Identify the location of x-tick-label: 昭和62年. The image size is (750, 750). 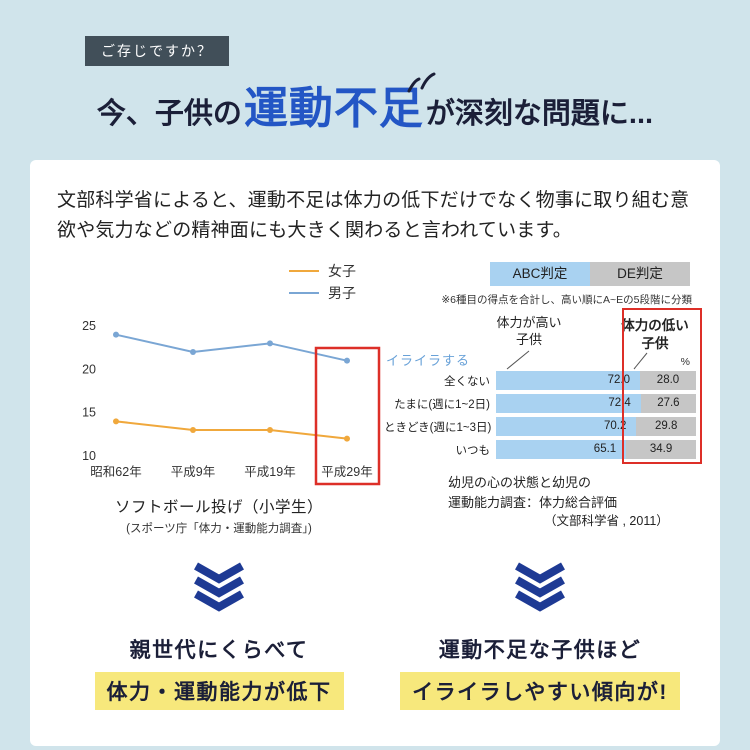
(115, 472).